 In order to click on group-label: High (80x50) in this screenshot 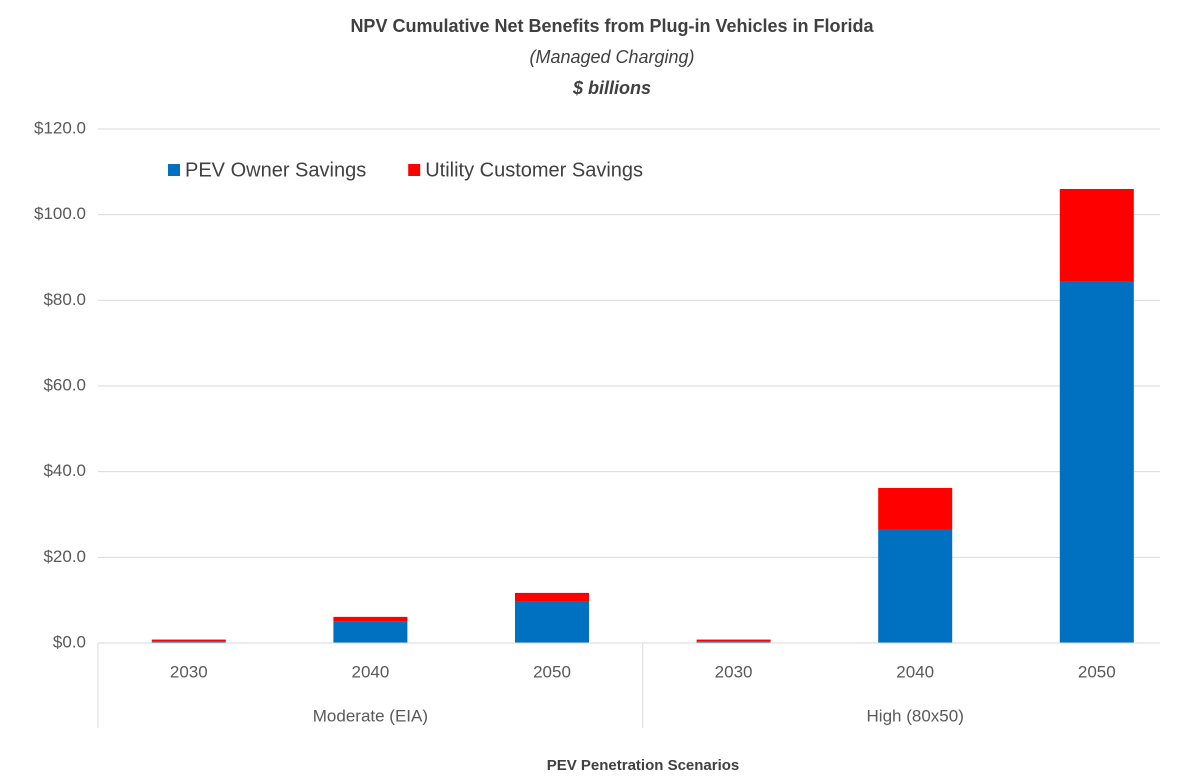, I will do `click(915, 715)`.